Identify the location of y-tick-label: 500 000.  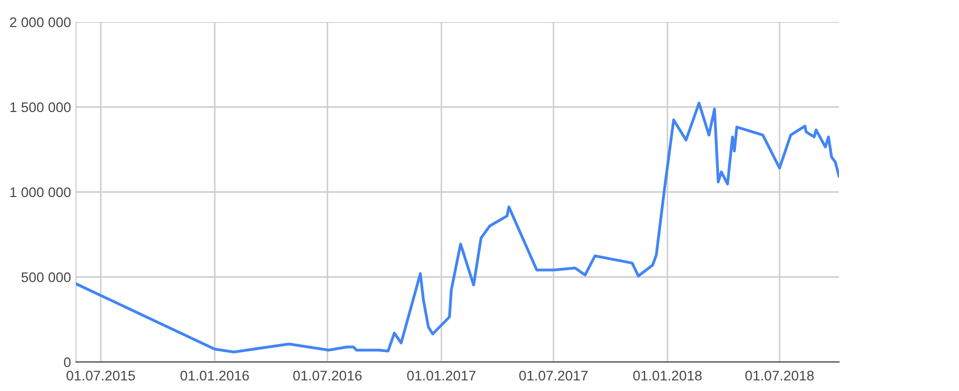
(46, 277).